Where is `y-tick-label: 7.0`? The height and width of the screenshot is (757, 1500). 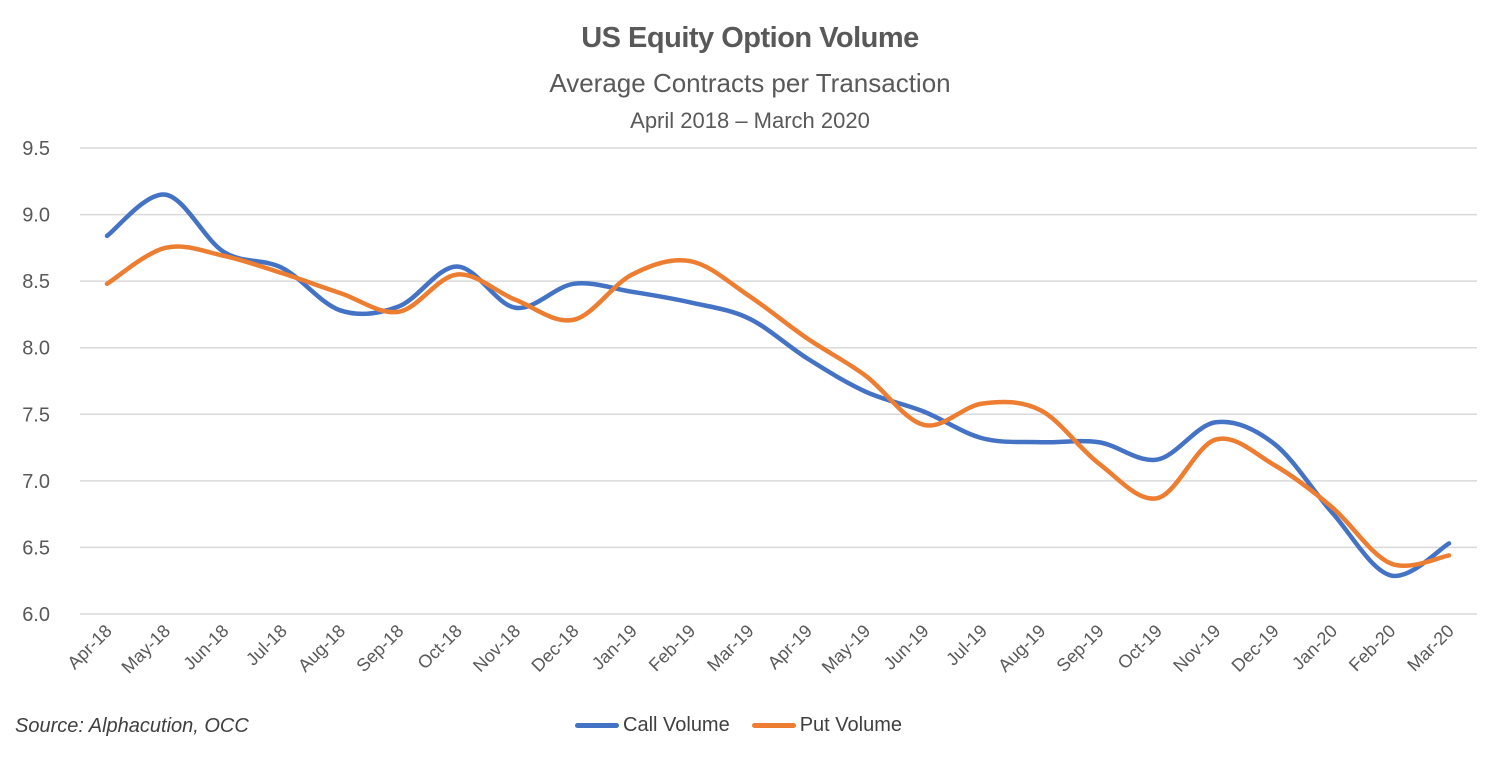 y-tick-label: 7.0 is located at coordinates (36, 482).